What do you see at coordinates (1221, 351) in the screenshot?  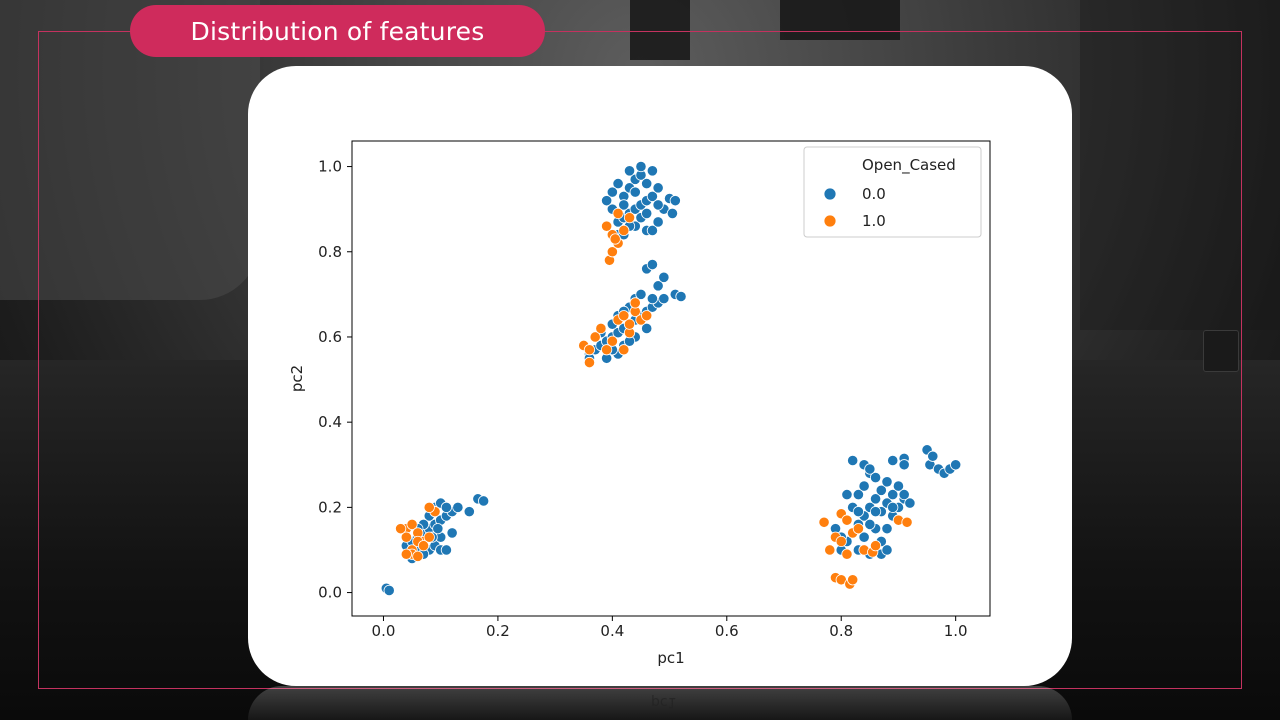 I see `background-sign-icon` at bounding box center [1221, 351].